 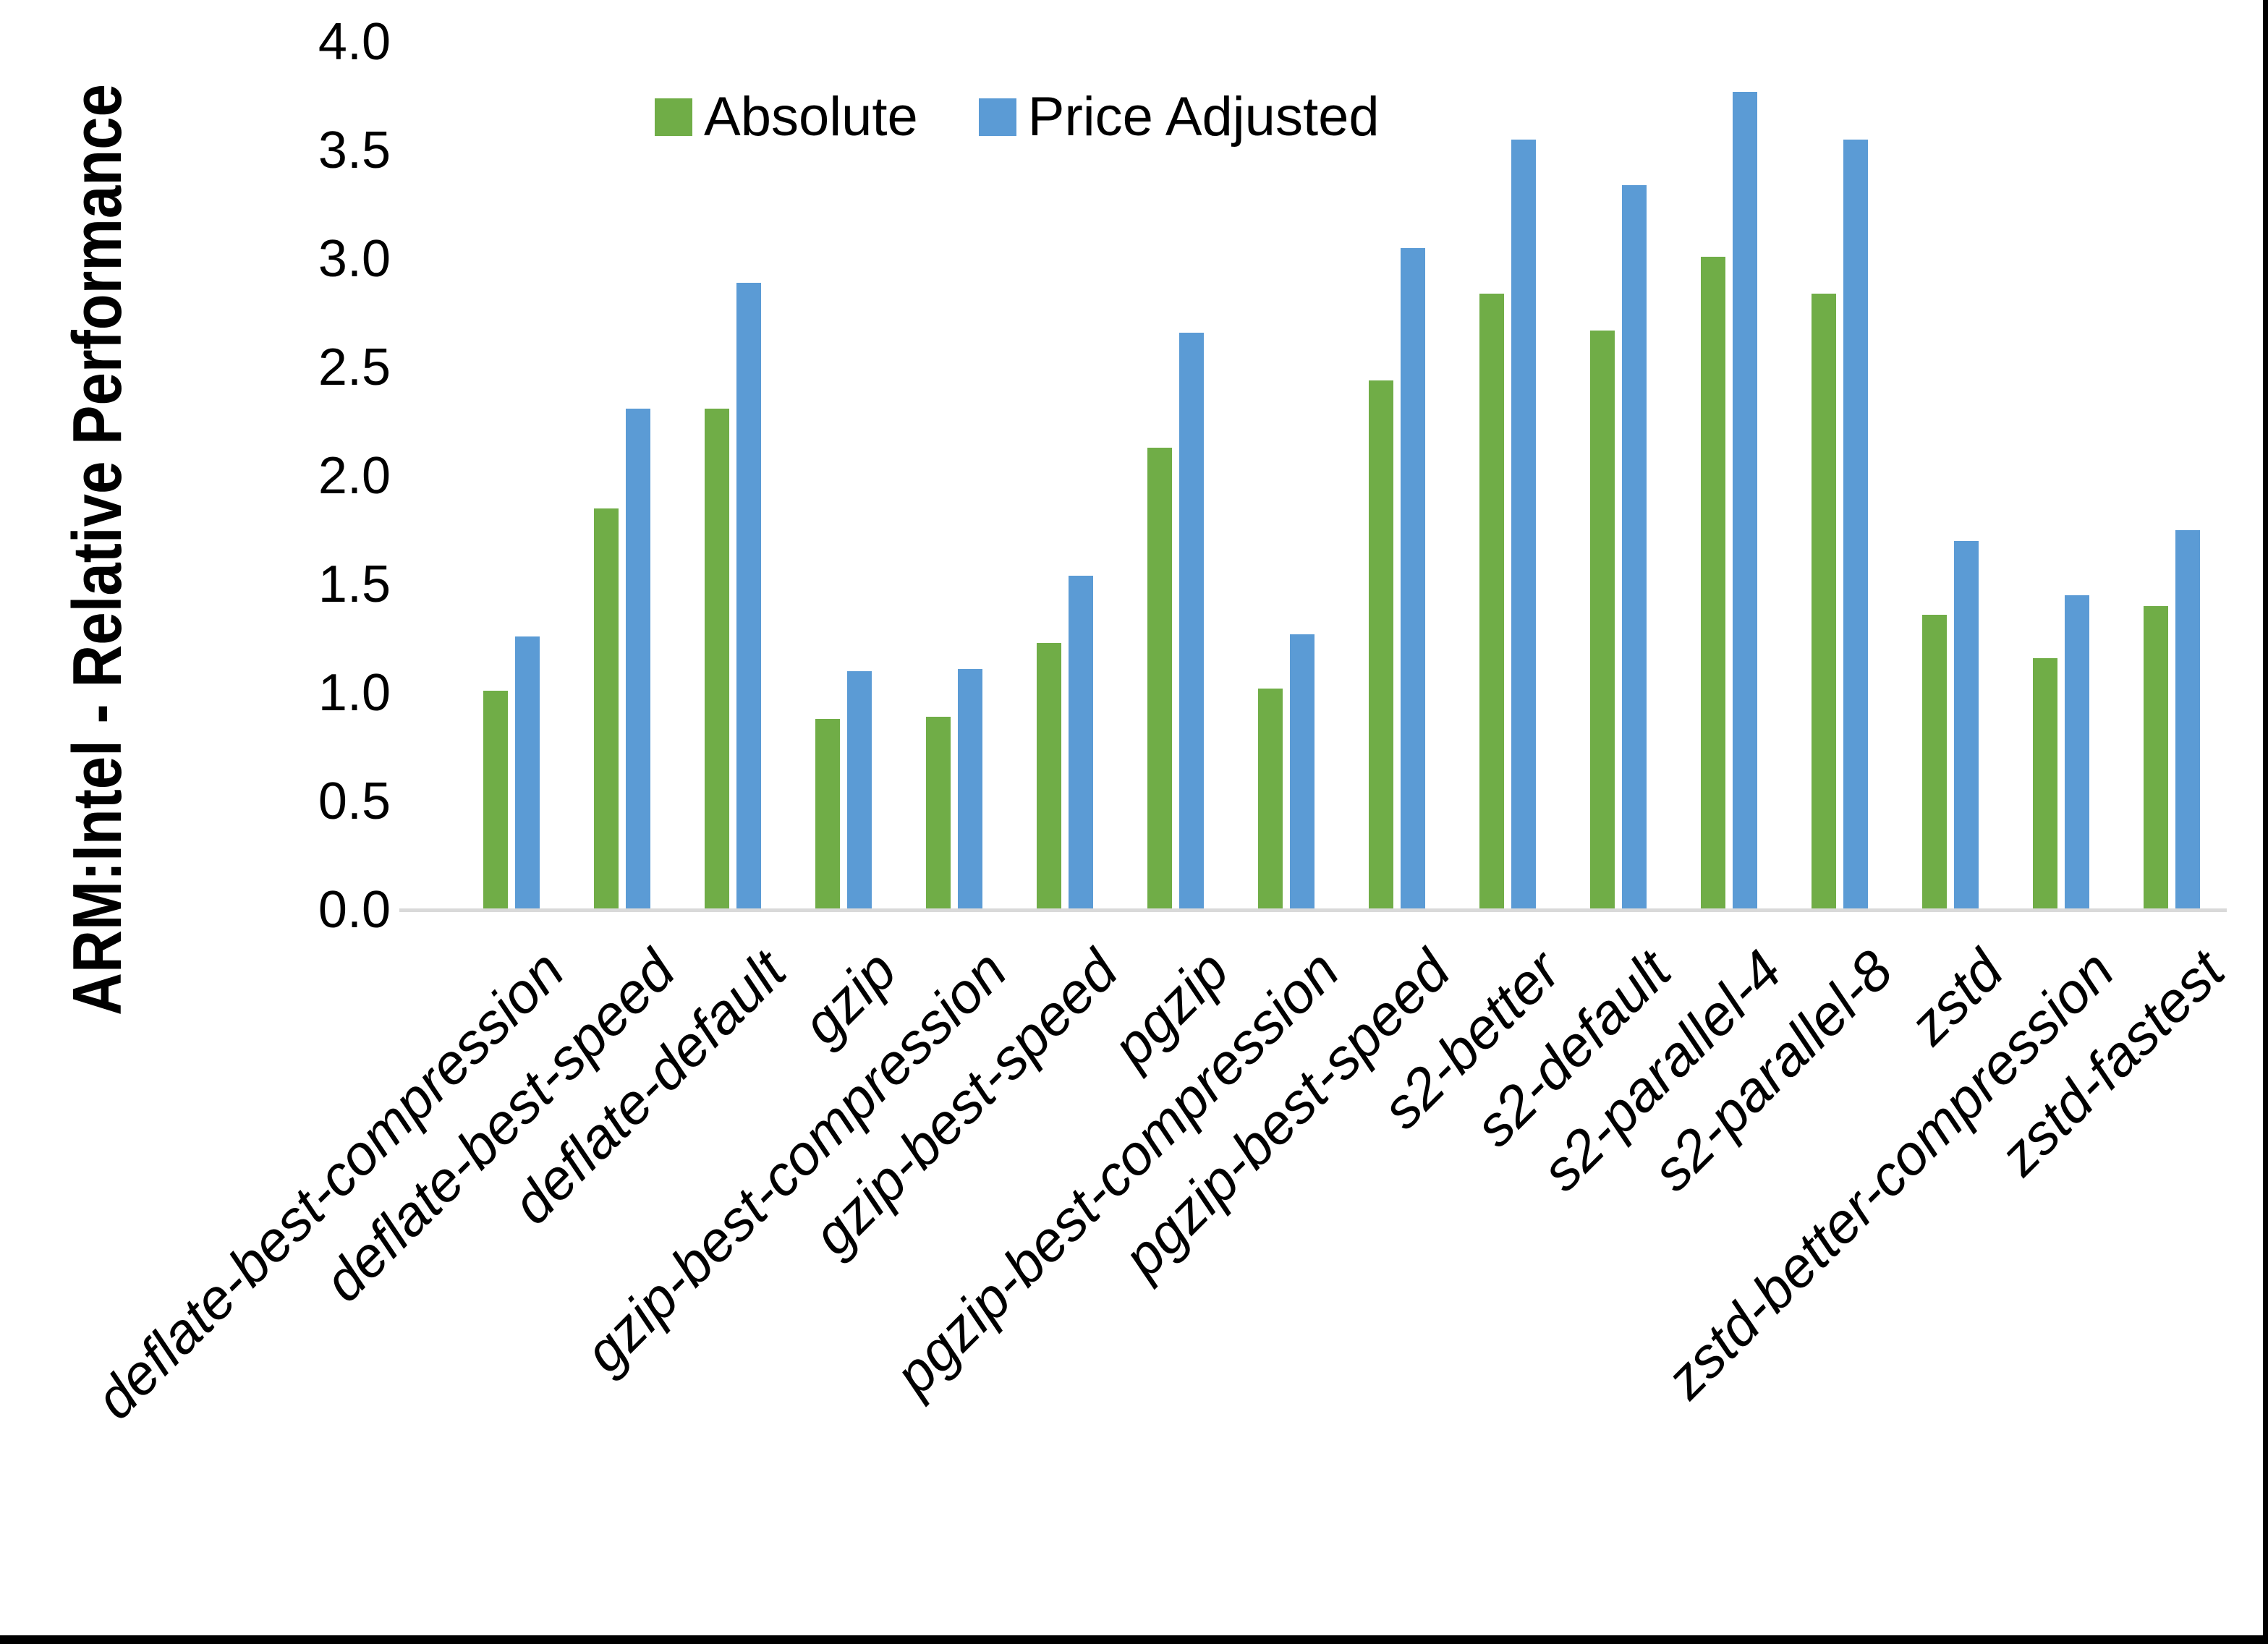 I want to click on bar-absolute-deflate-best-compression, so click(x=496, y=800).